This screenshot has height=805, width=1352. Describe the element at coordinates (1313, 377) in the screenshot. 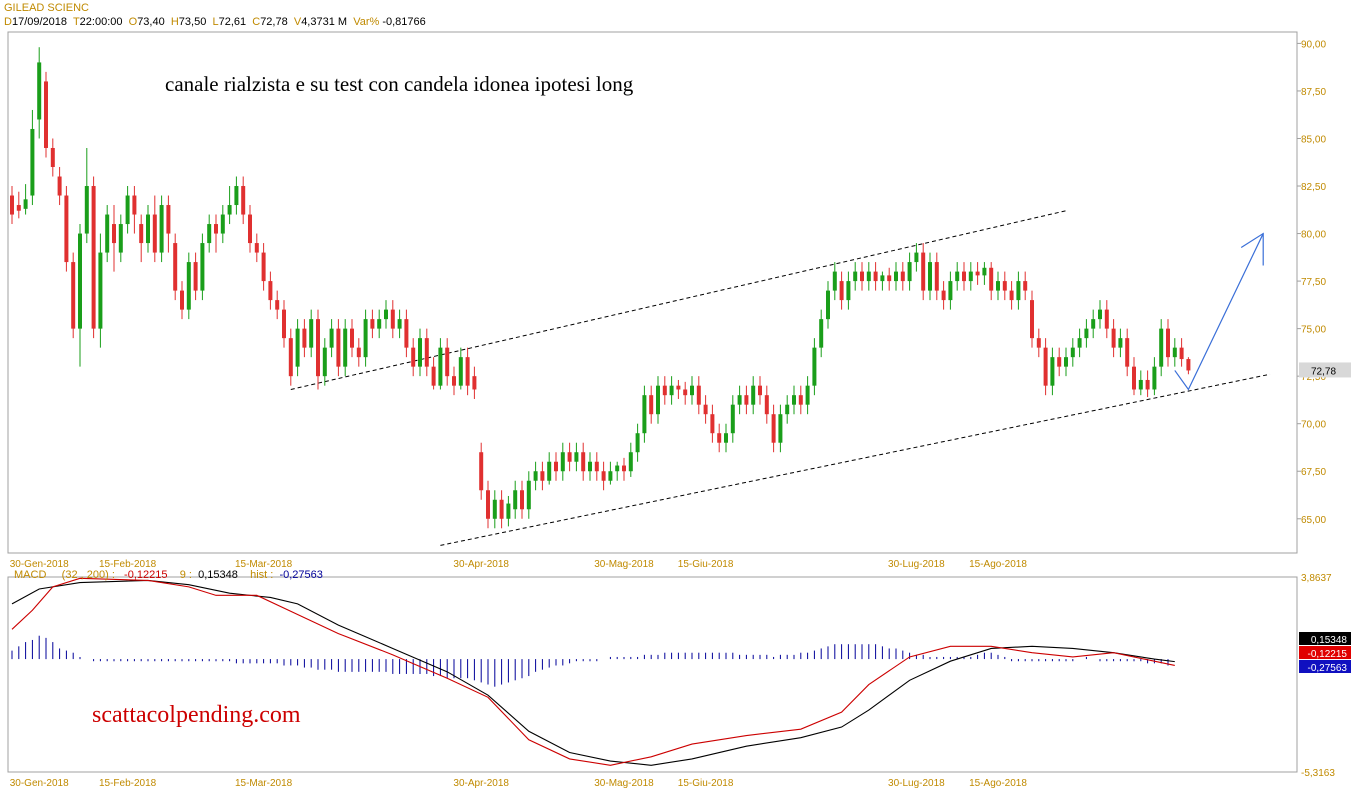

I see `price-tick-label: 72,50` at that location.